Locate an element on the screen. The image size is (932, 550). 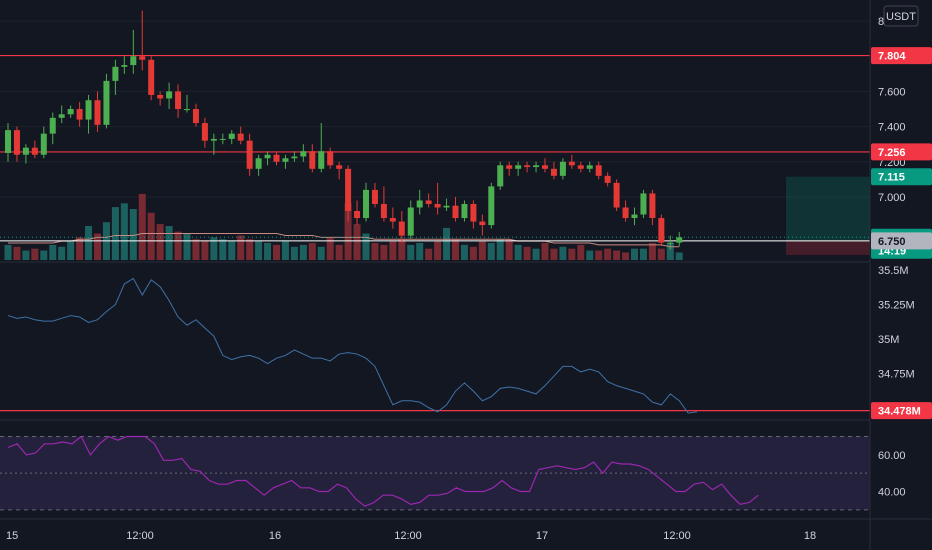
price-tag-label: 34.478M is located at coordinates (899, 412).